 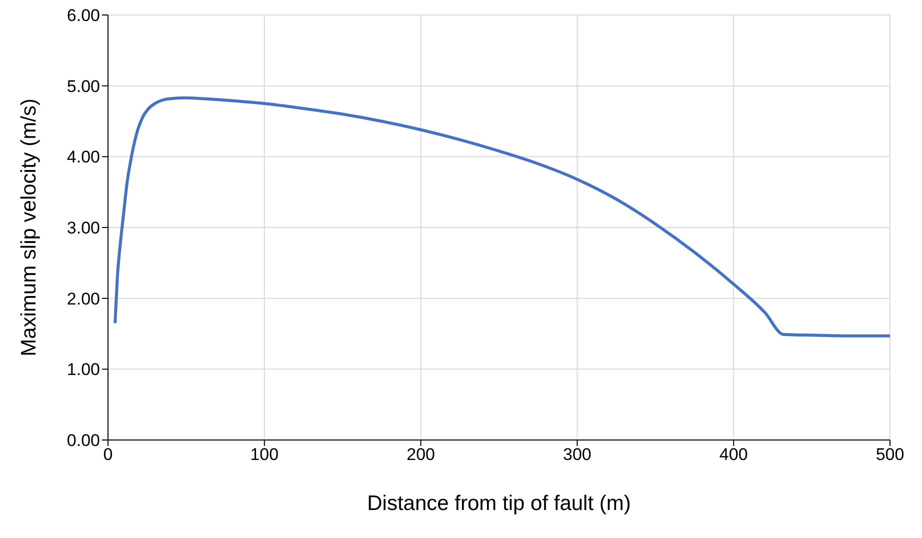 I want to click on y-tick-label: 6.00, so click(x=83, y=16).